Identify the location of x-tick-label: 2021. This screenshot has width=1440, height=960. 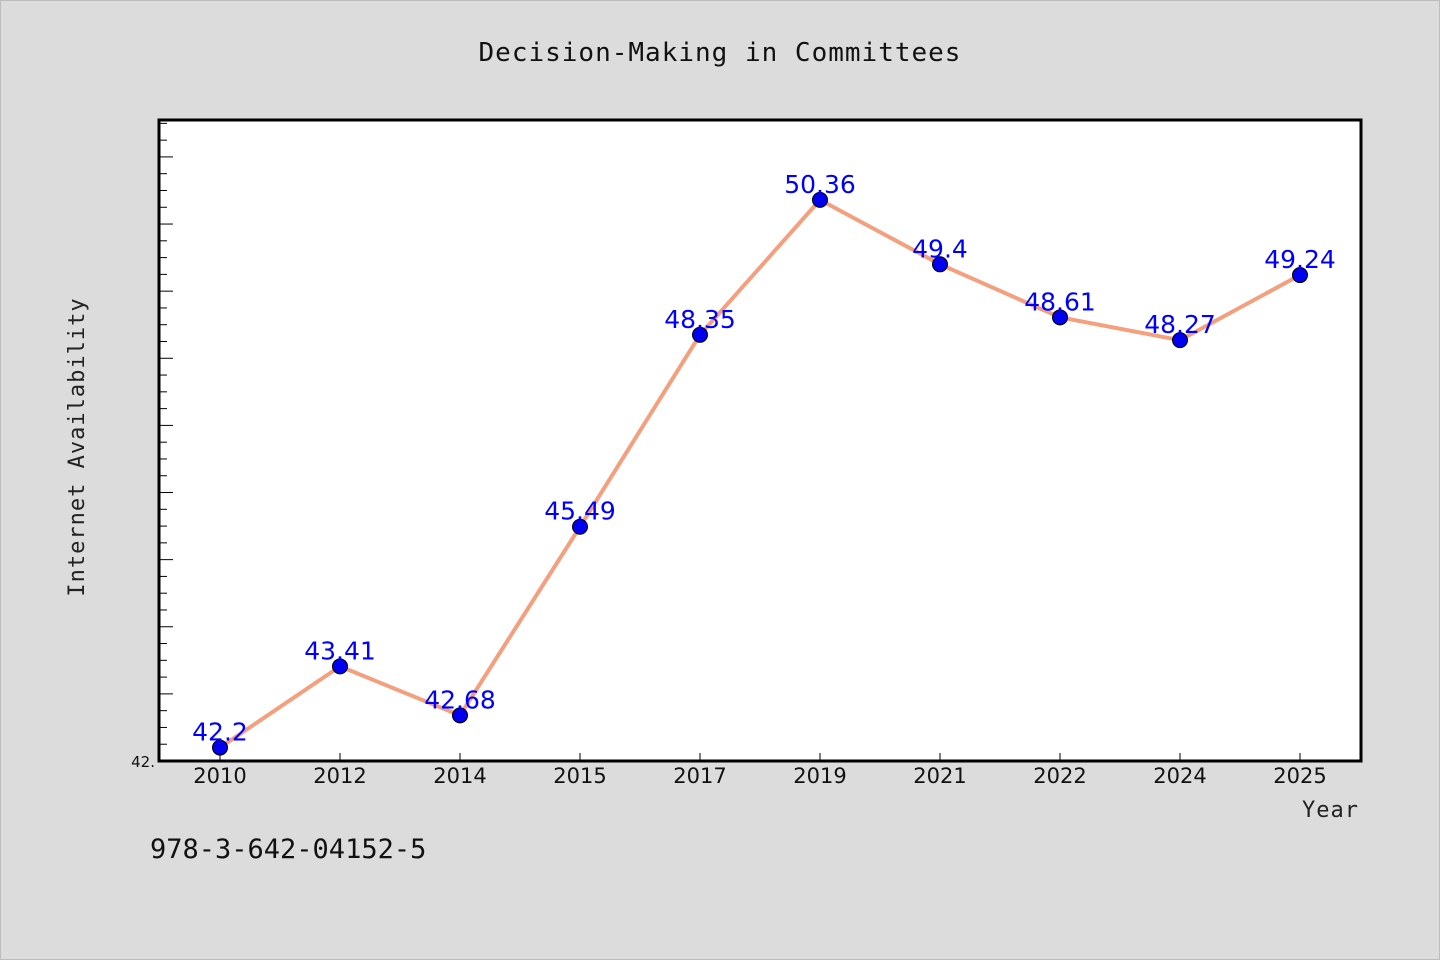
(939, 776).